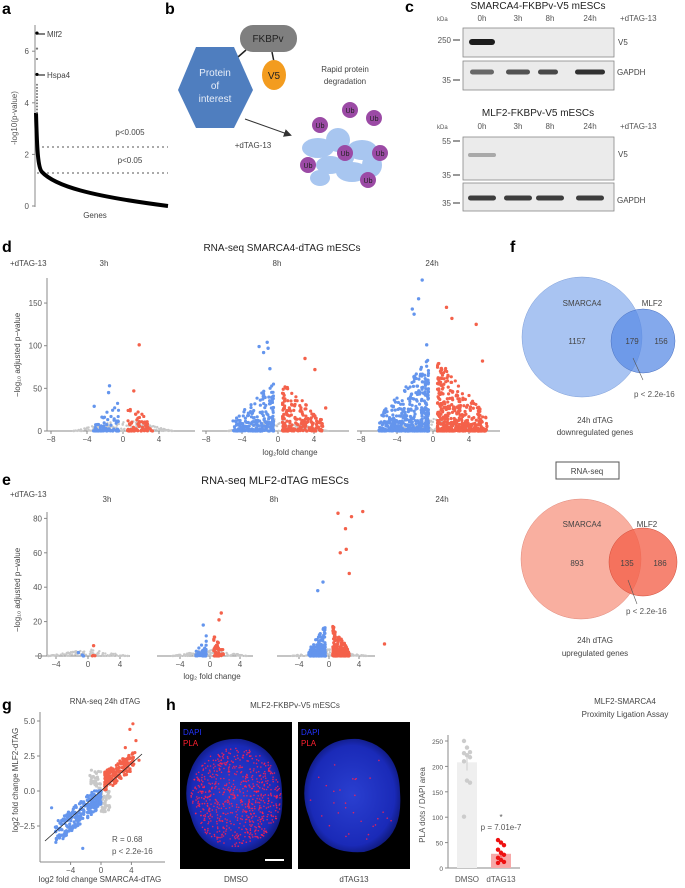  I want to click on kda-label: kDa, so click(442, 128).